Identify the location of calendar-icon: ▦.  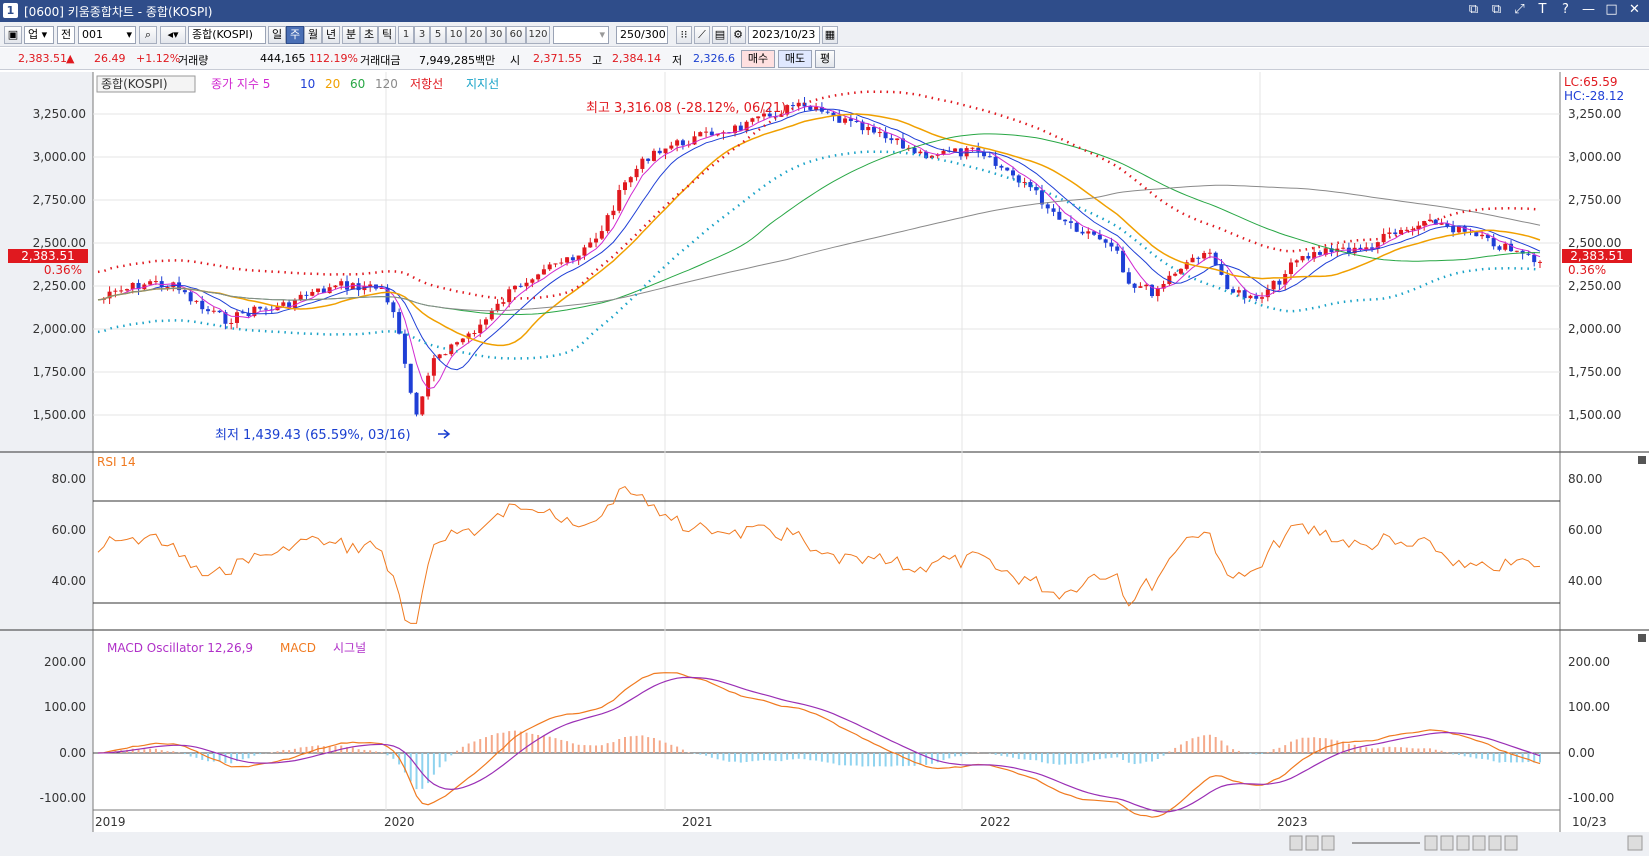
(830, 35).